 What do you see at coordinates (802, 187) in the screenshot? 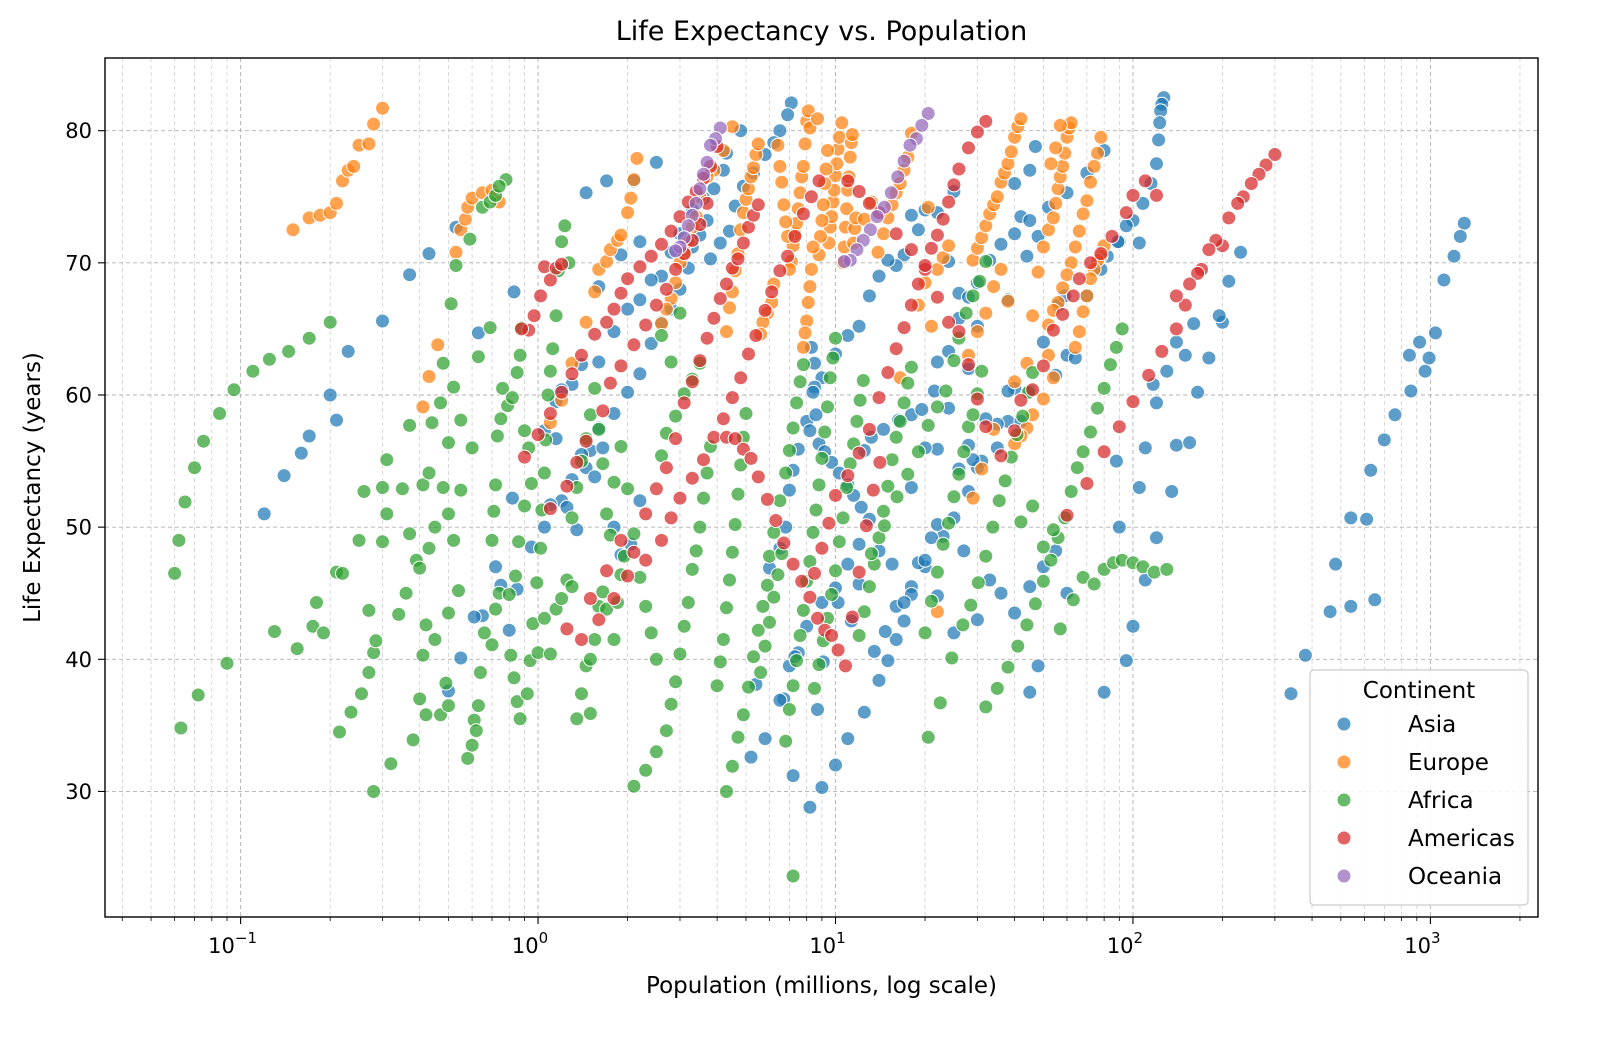
I see `series-oceania` at bounding box center [802, 187].